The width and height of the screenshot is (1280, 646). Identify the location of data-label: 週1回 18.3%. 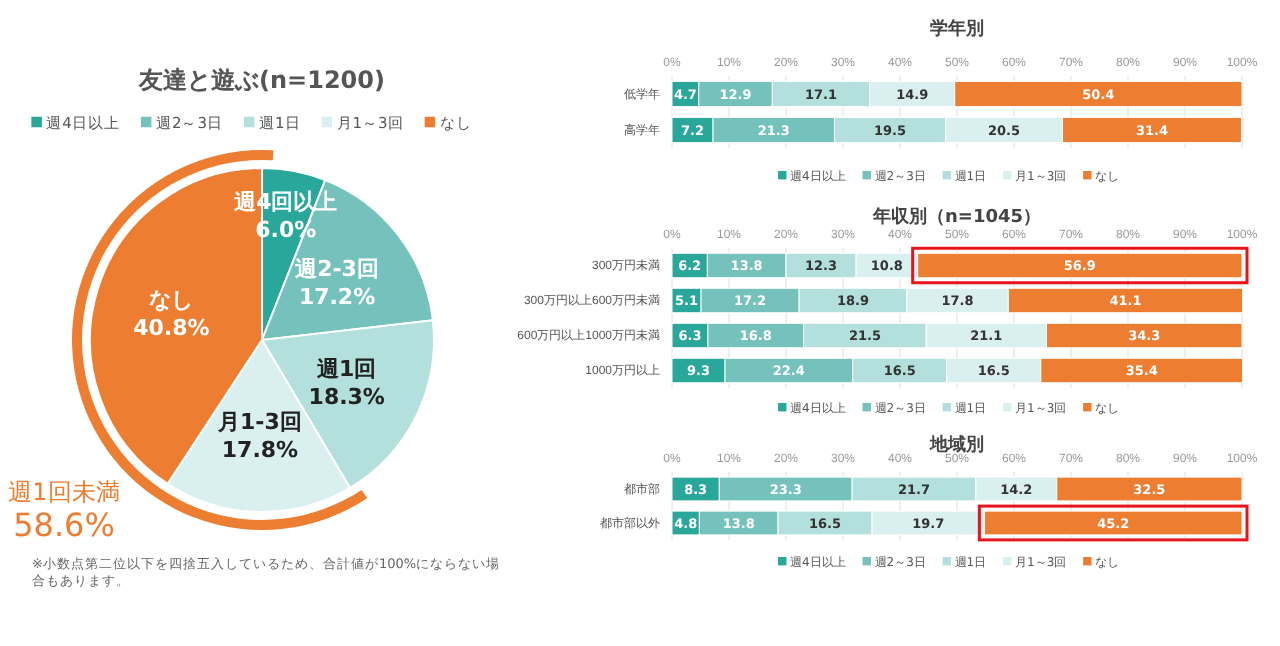
(346, 382).